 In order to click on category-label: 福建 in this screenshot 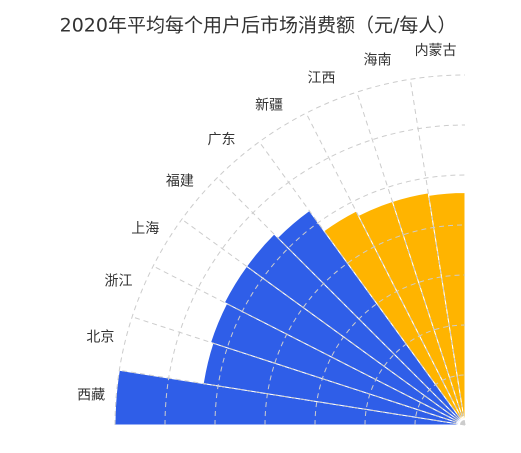, I will do `click(180, 181)`.